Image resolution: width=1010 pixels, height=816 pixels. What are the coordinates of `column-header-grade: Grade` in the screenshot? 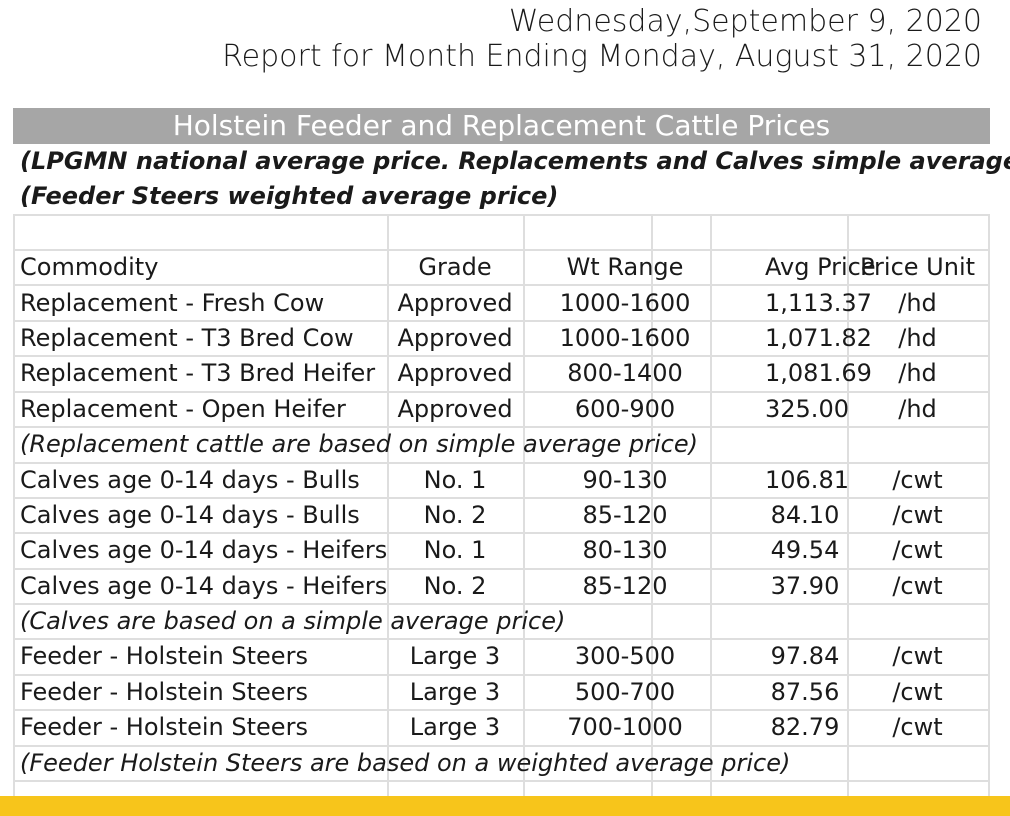 It's located at (455, 267).